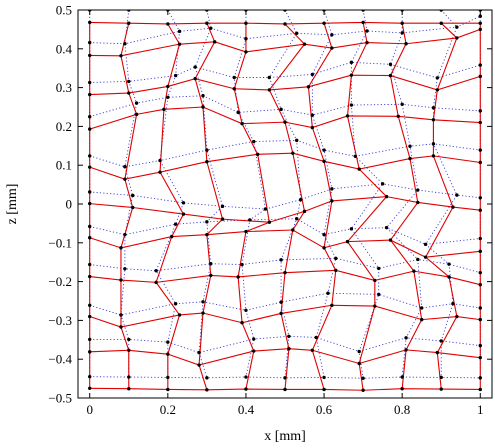 The image size is (495, 448). I want to click on y-tick-label: −0.4, so click(60, 359).